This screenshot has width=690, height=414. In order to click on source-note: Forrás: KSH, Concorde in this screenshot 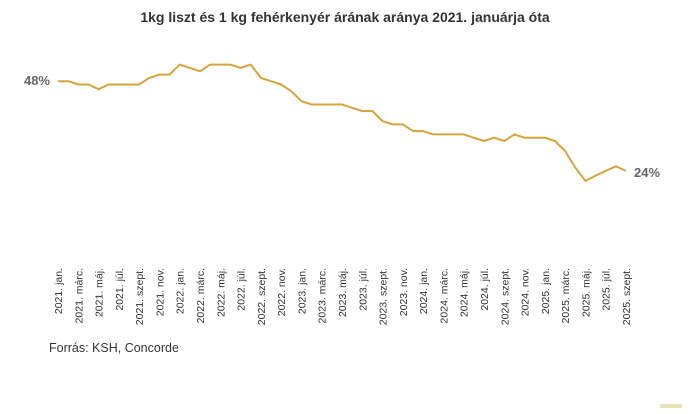, I will do `click(114, 348)`.